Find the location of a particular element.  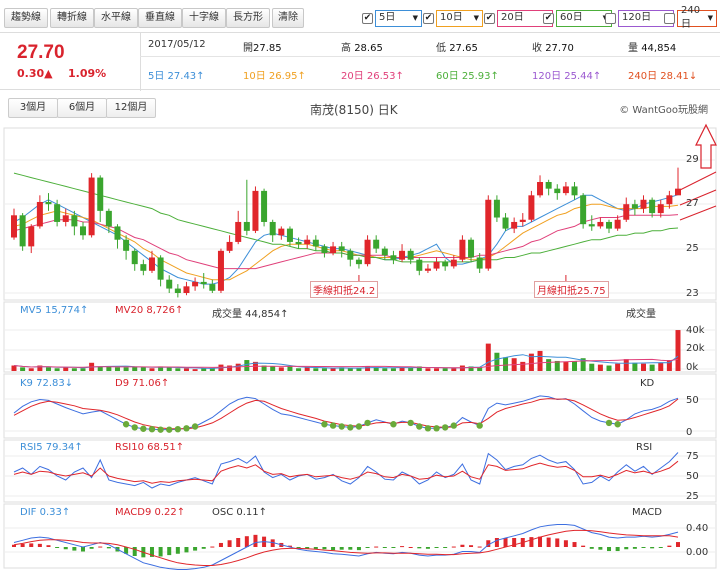

ma-5-toggle: ✔ 5日 ▼ is located at coordinates (392, 18).